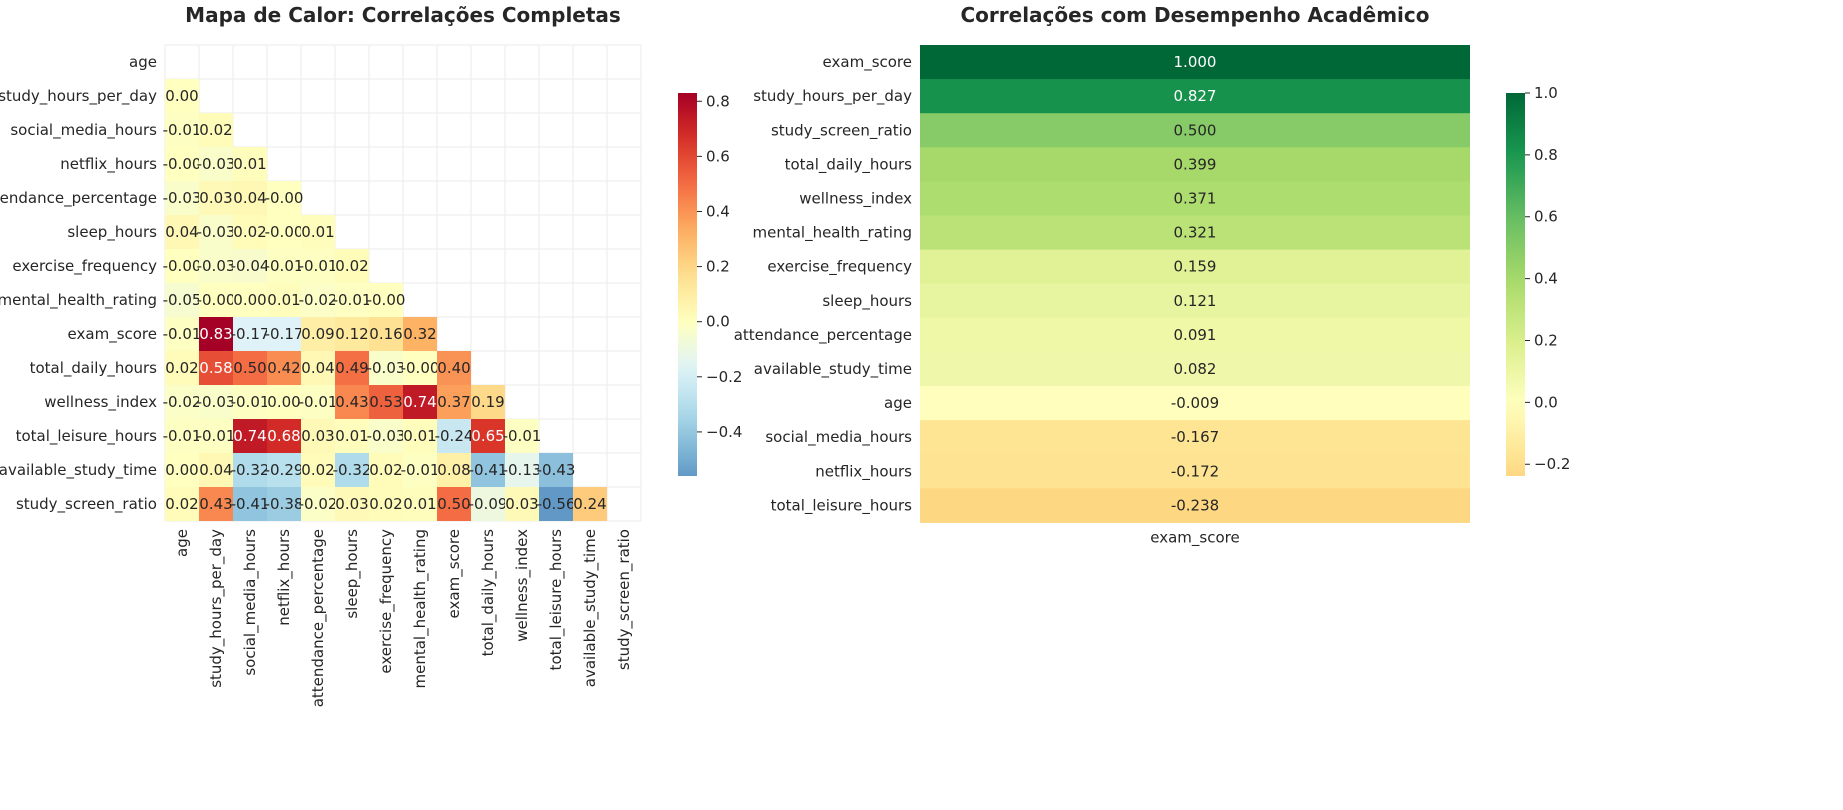 The height and width of the screenshot is (810, 1843). I want to click on y-tick-label: attendance_percentage, so click(823, 335).